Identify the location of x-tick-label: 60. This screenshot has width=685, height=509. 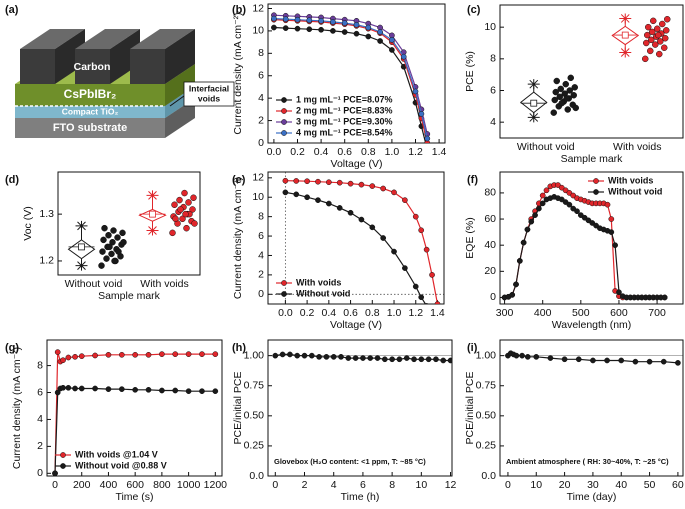
(678, 485).